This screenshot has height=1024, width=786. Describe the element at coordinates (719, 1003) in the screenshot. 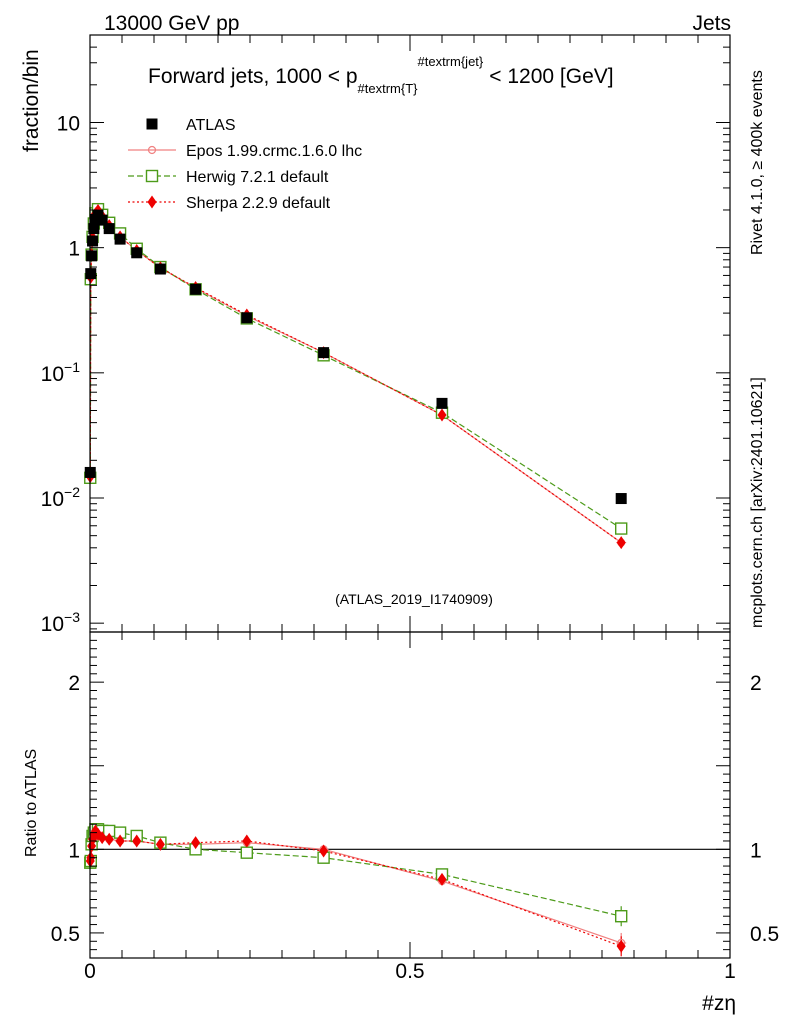

I see `x-axis-label: #zη` at that location.